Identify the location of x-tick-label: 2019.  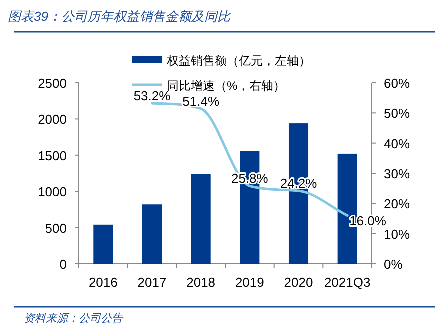
(249, 282).